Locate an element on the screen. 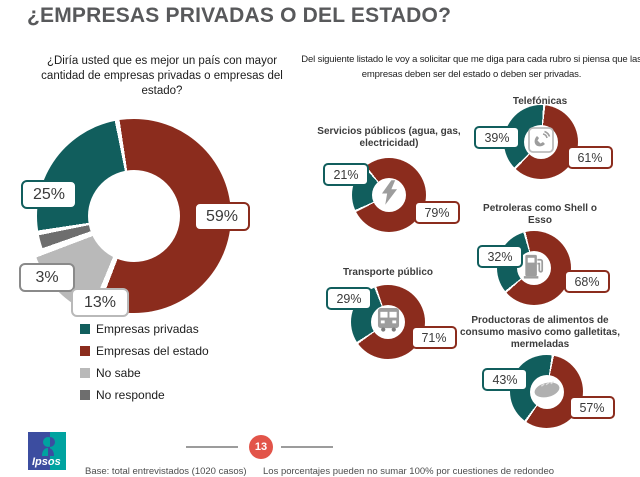 The width and height of the screenshot is (640, 477). callout-value: 13% is located at coordinates (100, 302).